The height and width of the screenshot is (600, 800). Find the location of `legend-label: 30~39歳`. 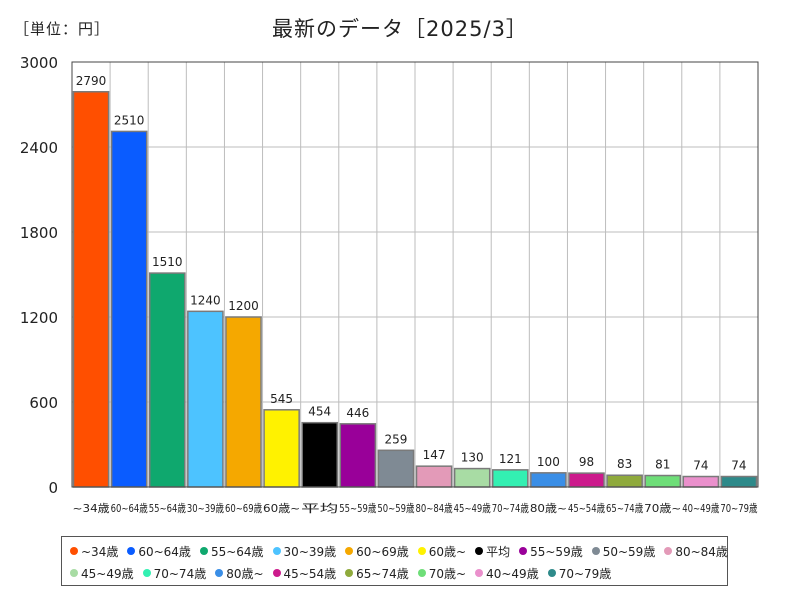

legend-label: 30~39歳 is located at coordinates (310, 551).